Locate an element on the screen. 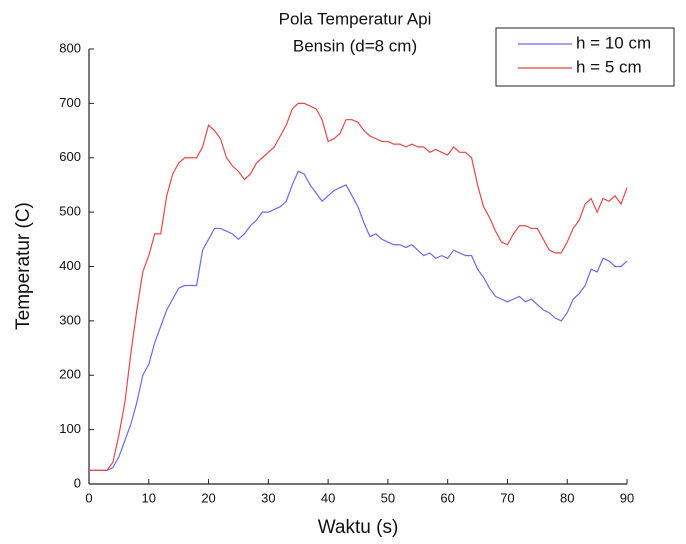 This screenshot has width=686, height=544. x-axis-label: Waktu (s) is located at coordinates (358, 527).